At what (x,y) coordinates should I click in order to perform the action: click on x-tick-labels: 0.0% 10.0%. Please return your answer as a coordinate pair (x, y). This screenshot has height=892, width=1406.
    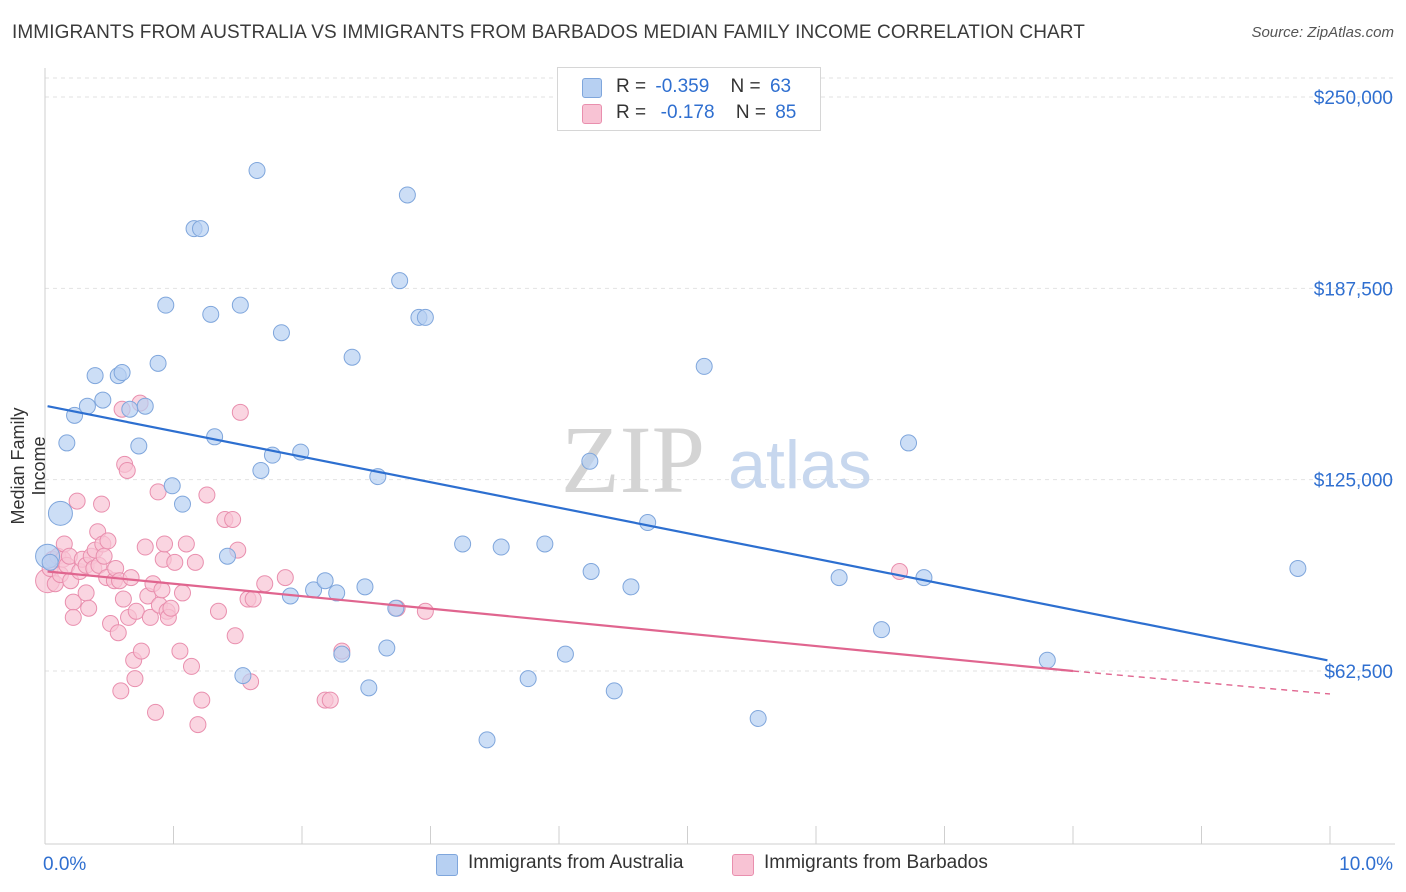
    Looking at the image, I should click on (718, 864).